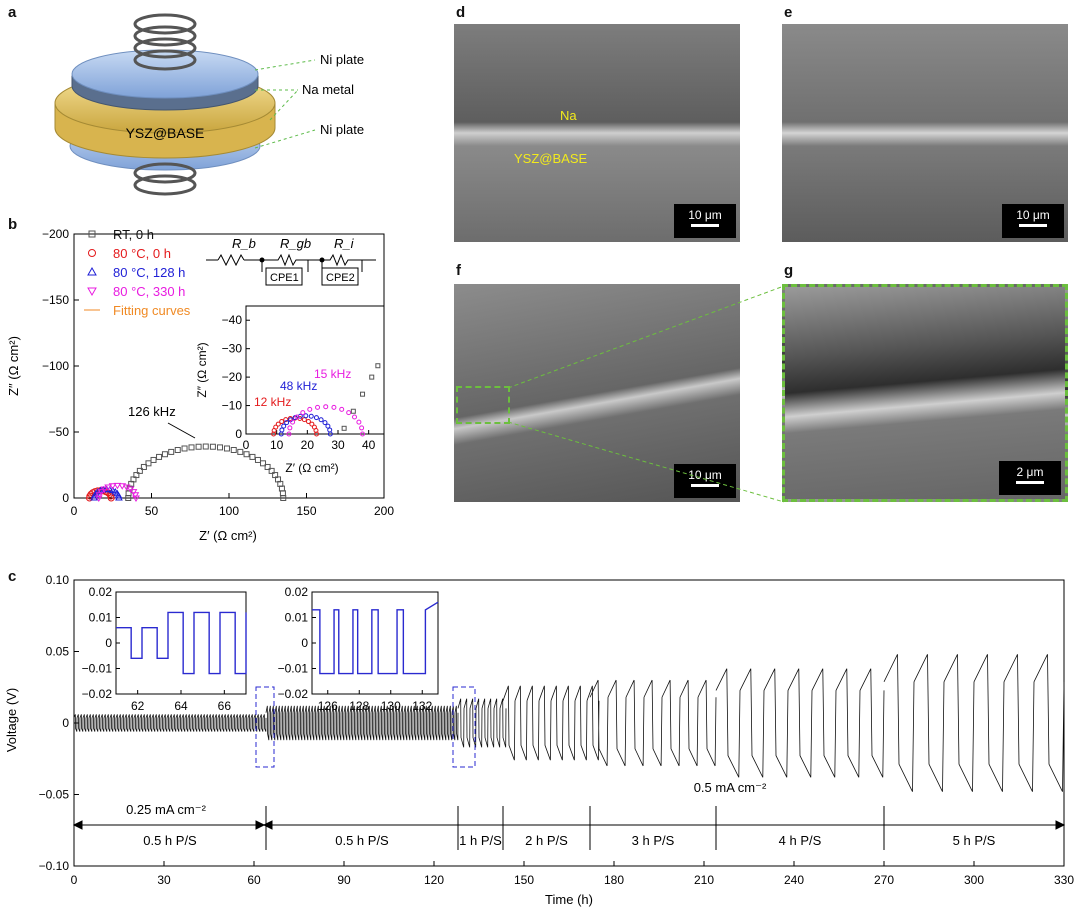 This screenshot has height=913, width=1080. I want to click on segment-label: 4 h P/S, so click(800, 840).